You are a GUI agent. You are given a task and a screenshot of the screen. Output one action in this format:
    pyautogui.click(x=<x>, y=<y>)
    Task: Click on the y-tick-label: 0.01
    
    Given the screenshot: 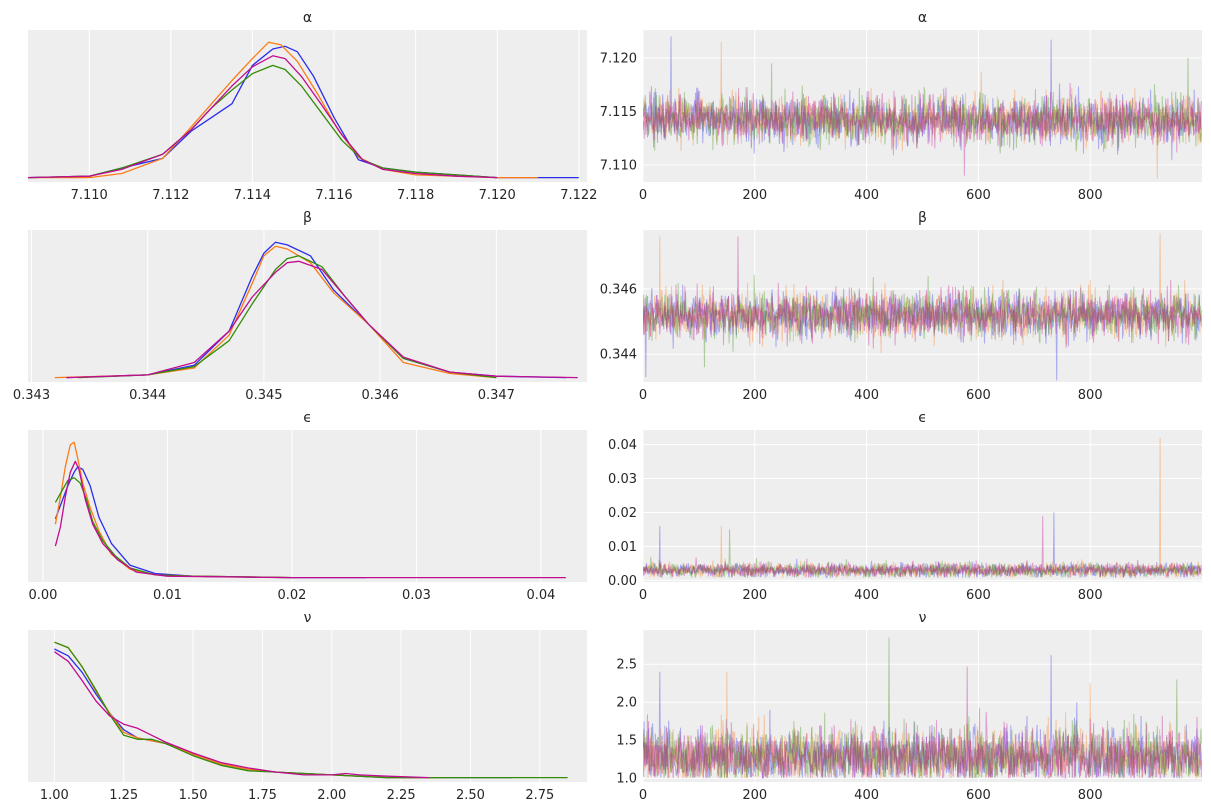 What is the action you would take?
    pyautogui.click(x=622, y=547)
    